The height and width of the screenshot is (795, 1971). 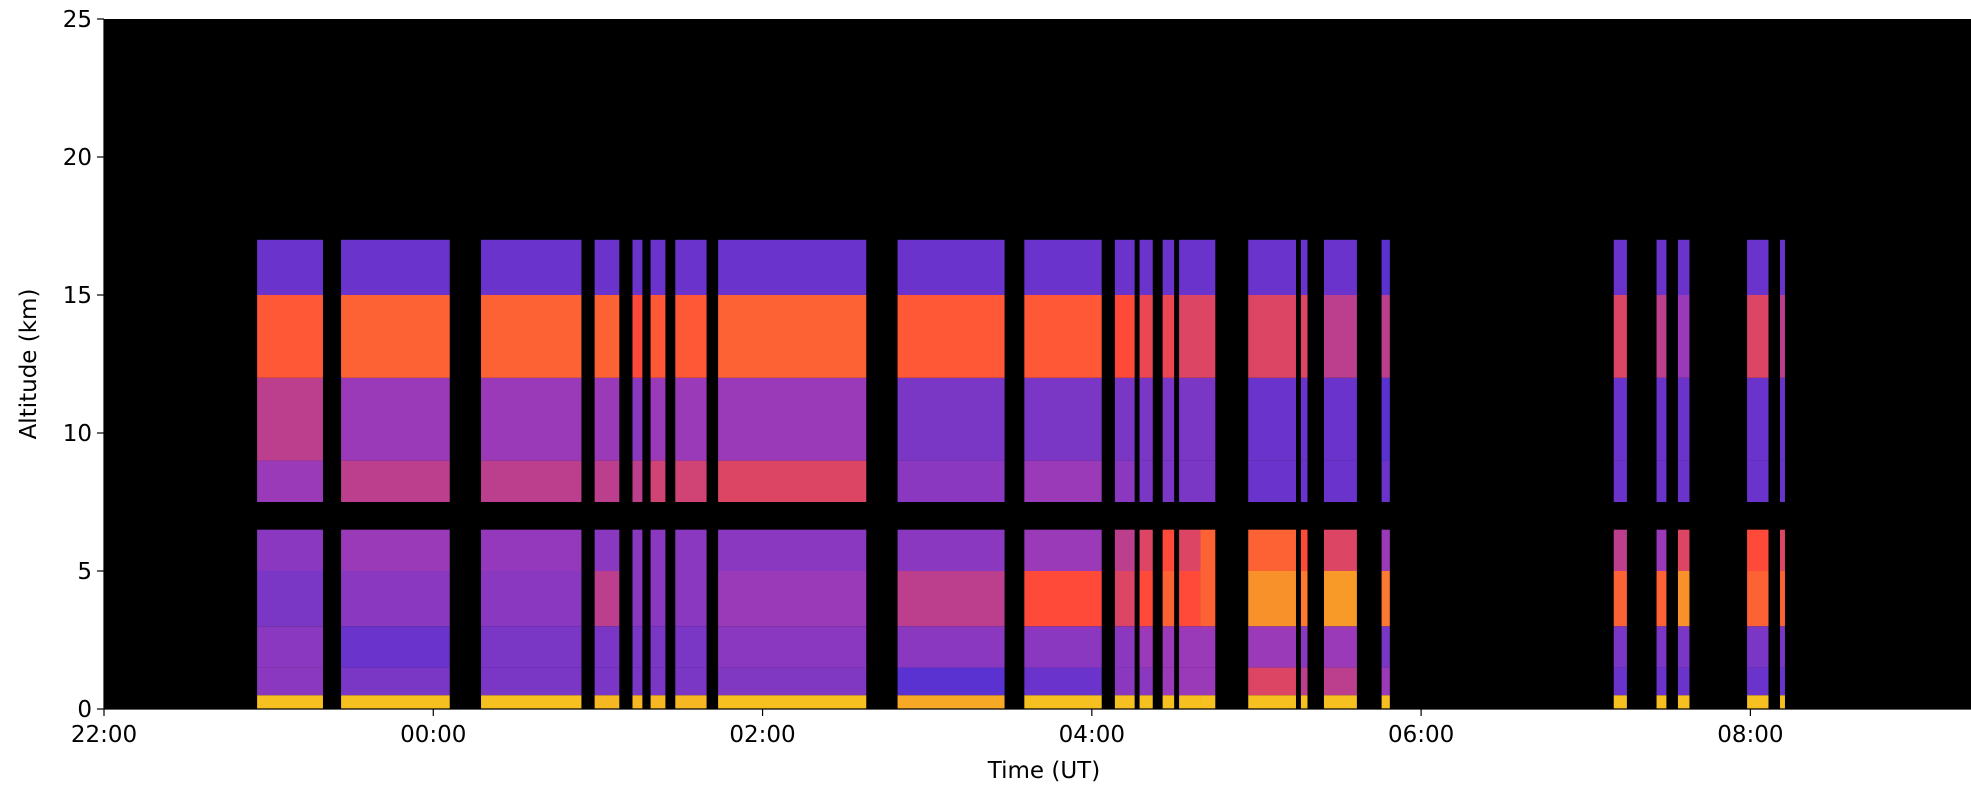 I want to click on x-tick-label: 22:00, so click(x=104, y=735).